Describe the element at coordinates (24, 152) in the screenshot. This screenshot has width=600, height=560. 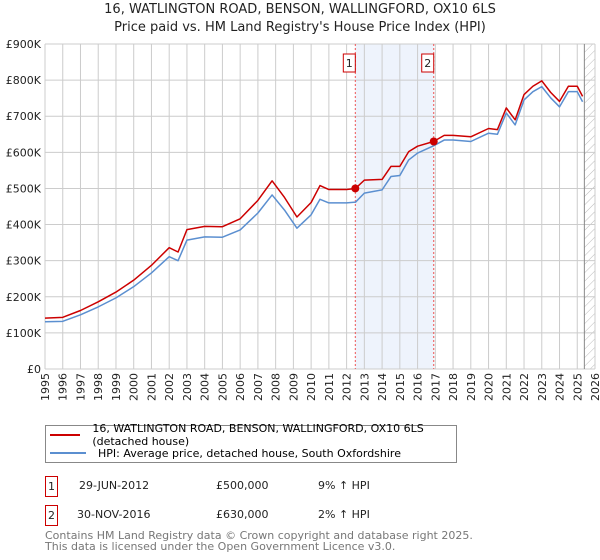
I see `y-tick-label: £600K` at that location.